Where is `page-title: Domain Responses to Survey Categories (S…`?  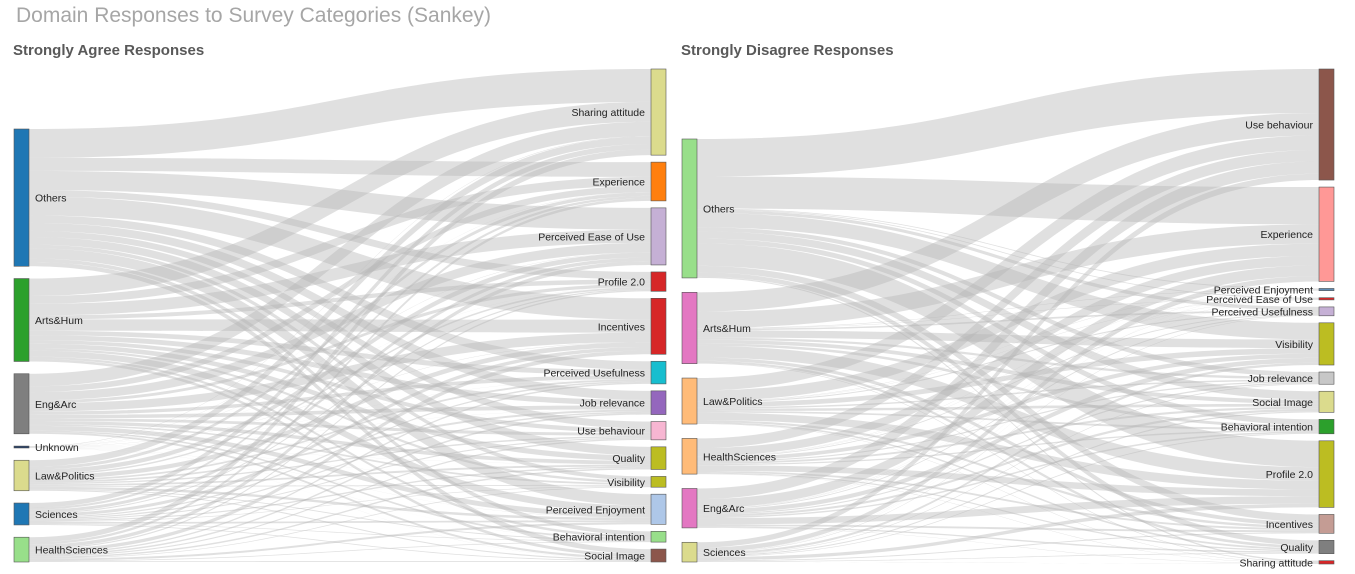
page-title: Domain Responses to Survey Categories (S… is located at coordinates (254, 15).